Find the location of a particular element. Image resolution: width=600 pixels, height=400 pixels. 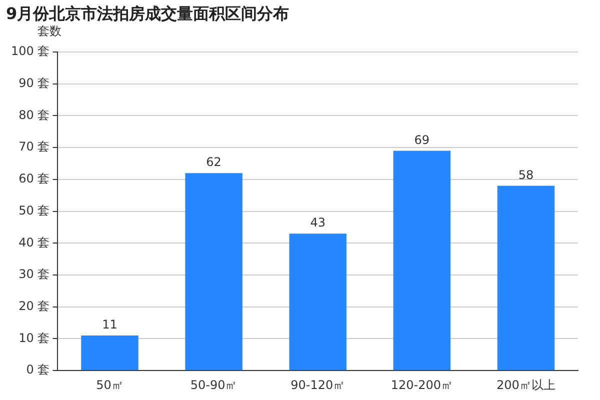

data-label: 62 is located at coordinates (214, 162).